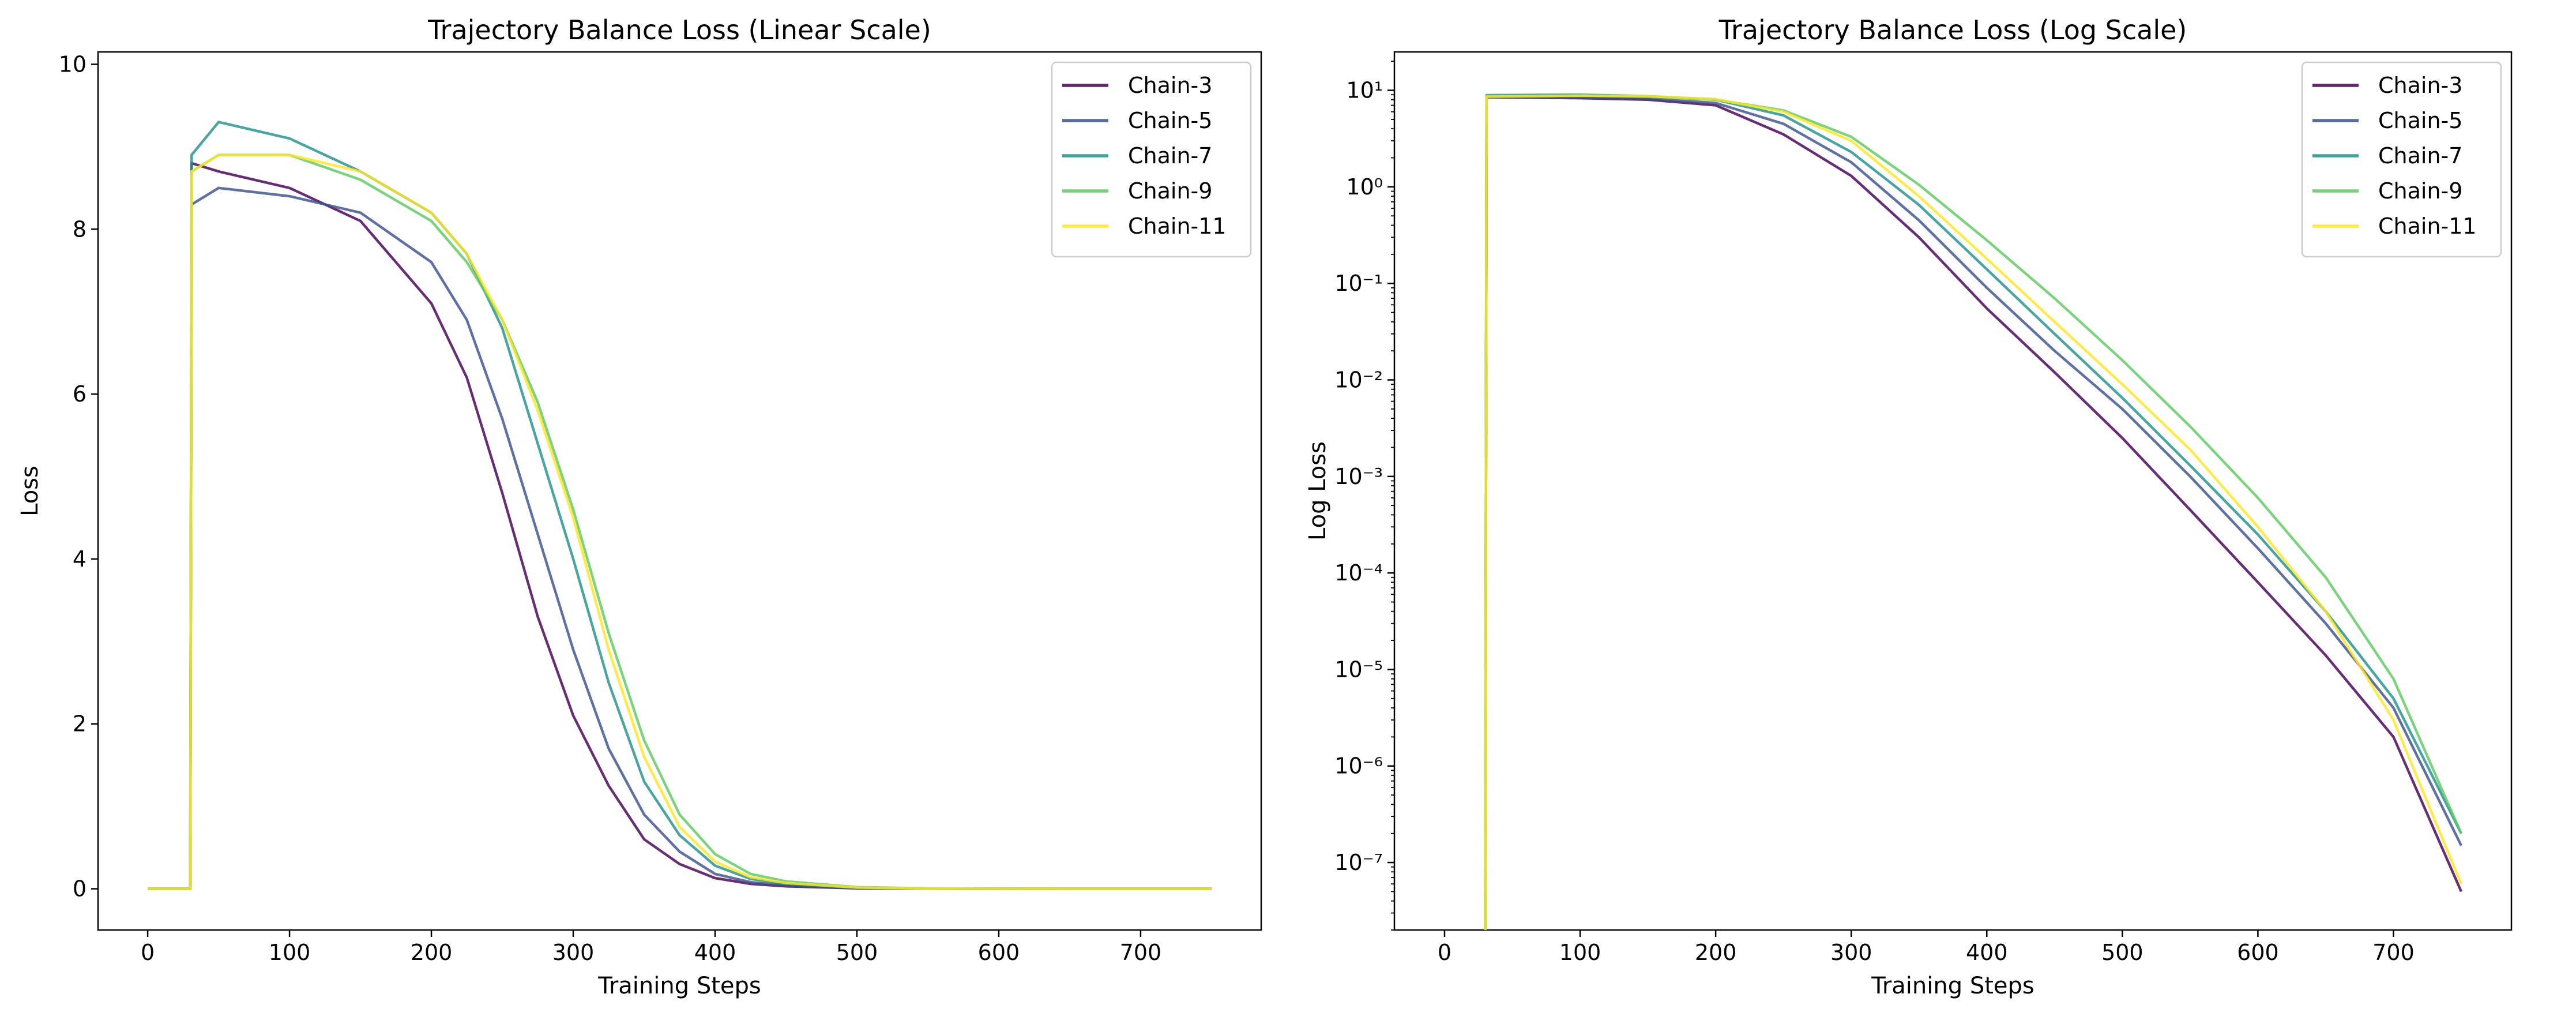 This screenshot has width=2576, height=1020. I want to click on y-tick-label: 6, so click(80, 394).